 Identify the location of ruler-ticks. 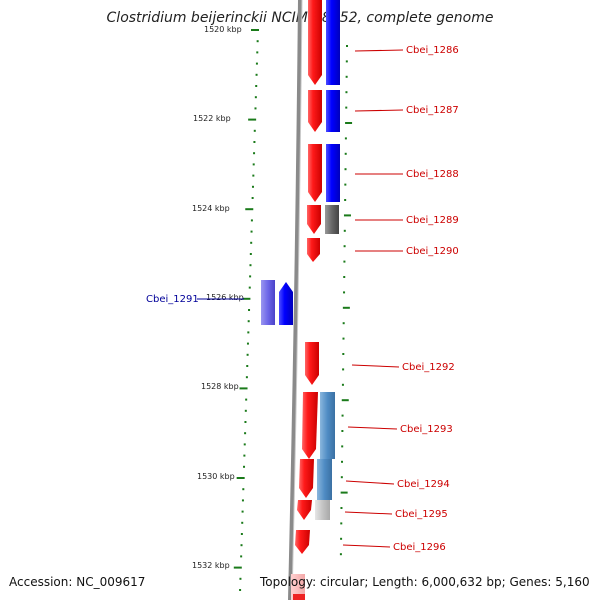
(246, 310).